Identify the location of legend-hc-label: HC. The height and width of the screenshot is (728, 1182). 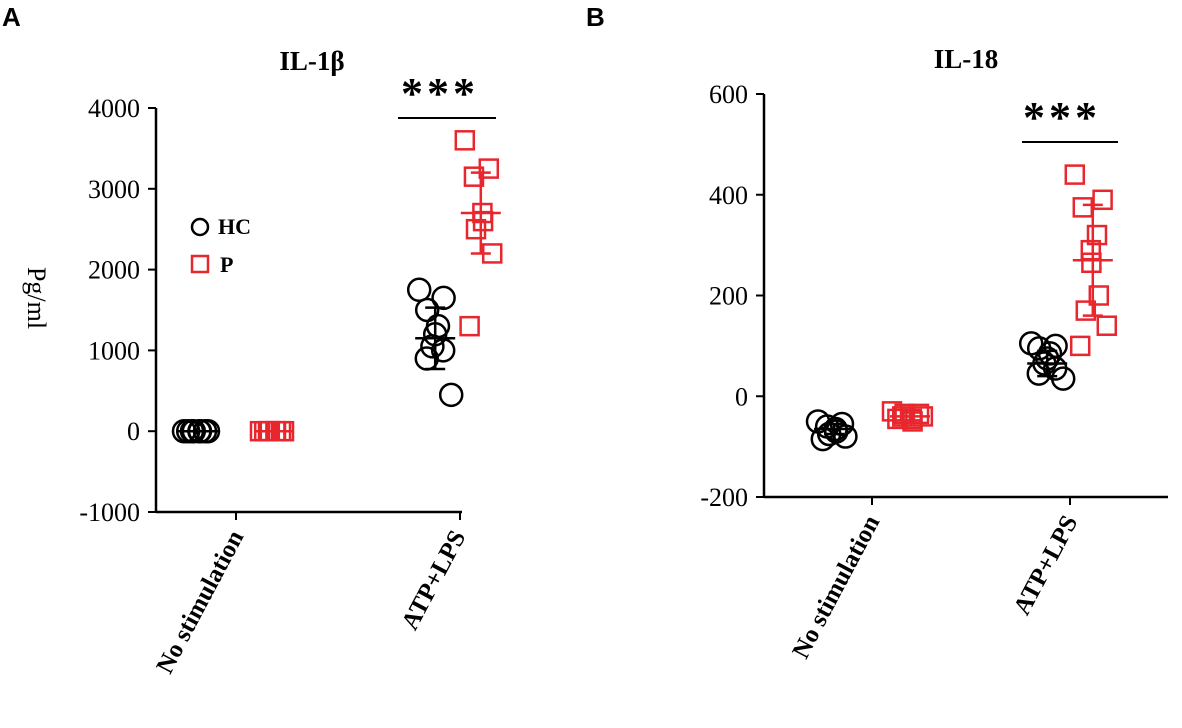
(234, 226).